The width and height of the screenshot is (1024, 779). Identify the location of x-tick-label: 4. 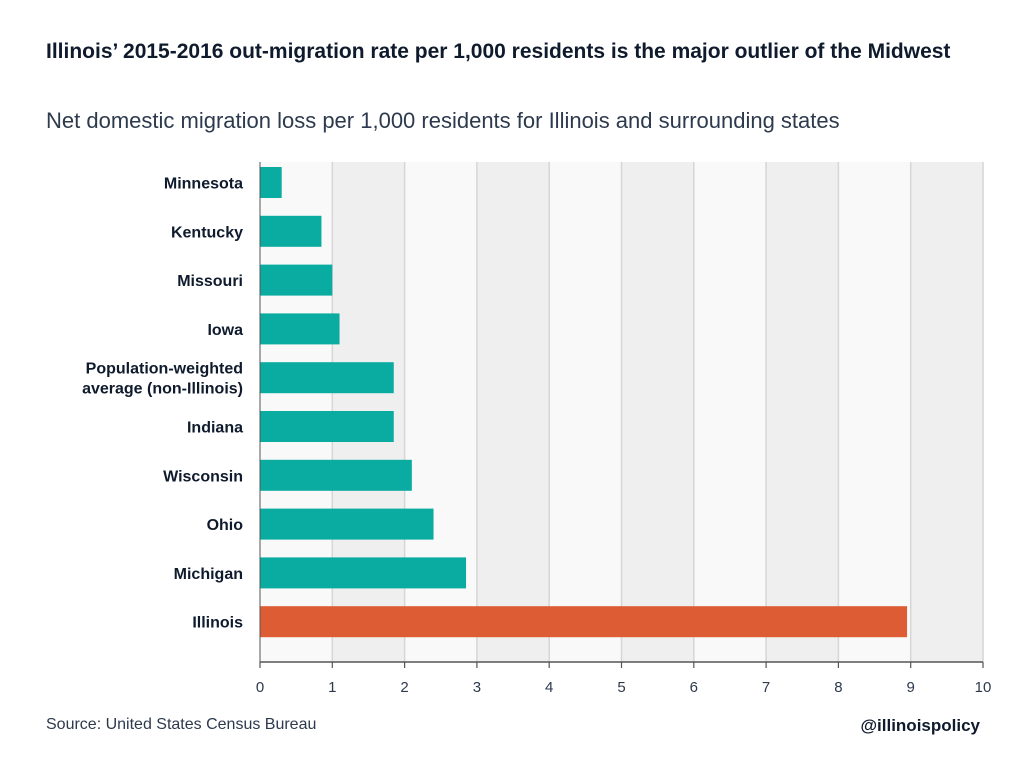
(549, 687).